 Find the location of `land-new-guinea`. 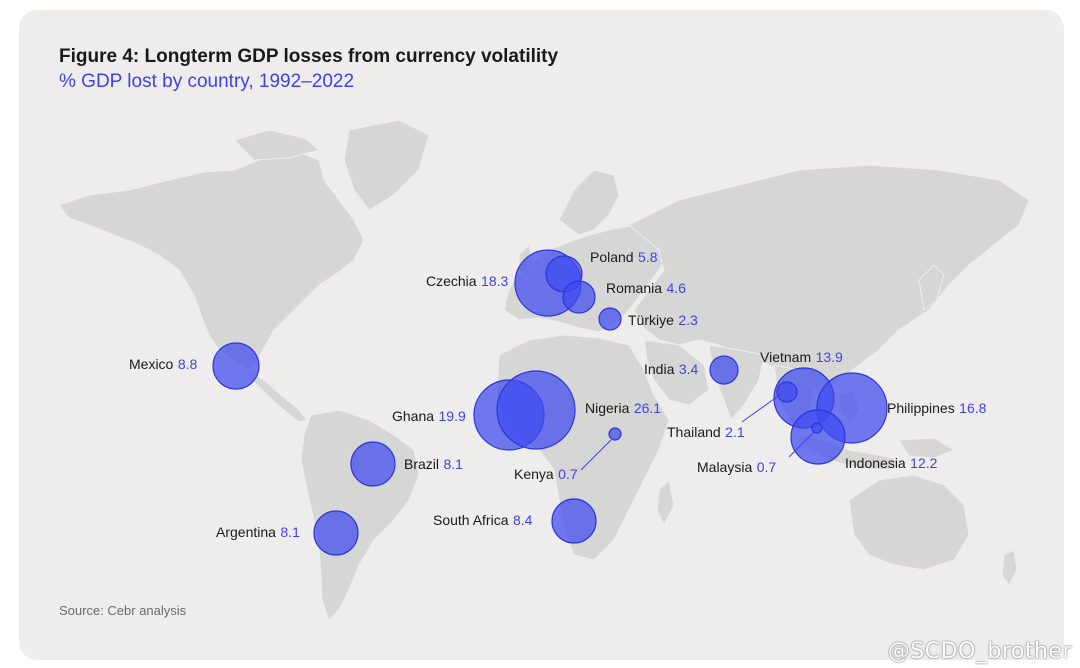

land-new-guinea is located at coordinates (927, 448).